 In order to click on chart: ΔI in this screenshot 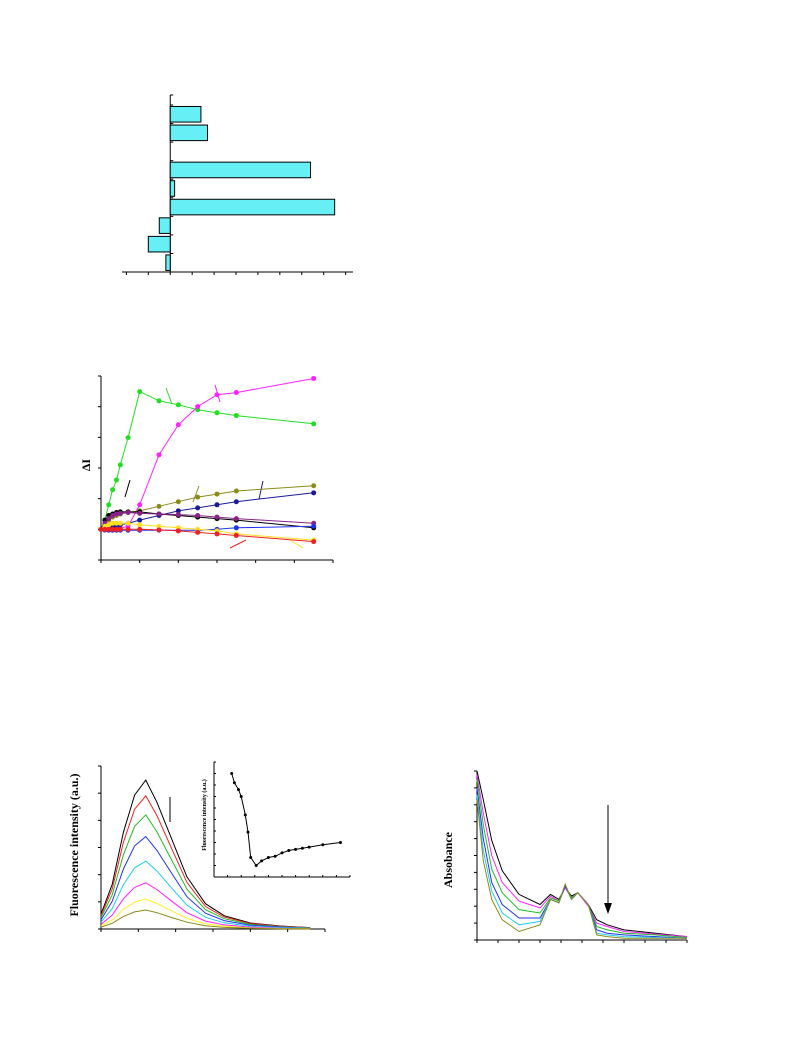, I will do `click(206, 469)`.